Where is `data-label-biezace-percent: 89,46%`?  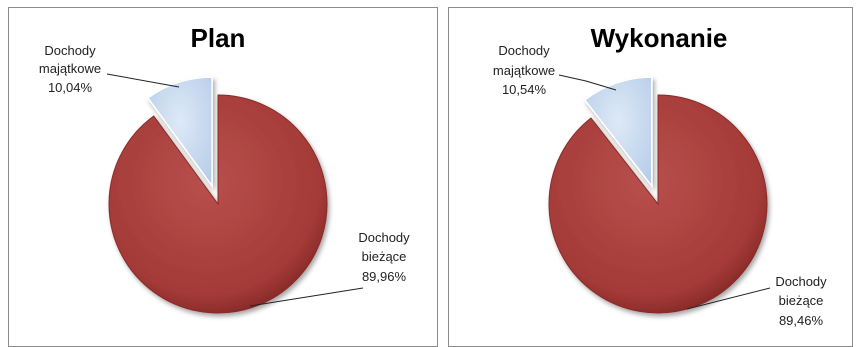
data-label-biezace-percent: 89,46% is located at coordinates (801, 320).